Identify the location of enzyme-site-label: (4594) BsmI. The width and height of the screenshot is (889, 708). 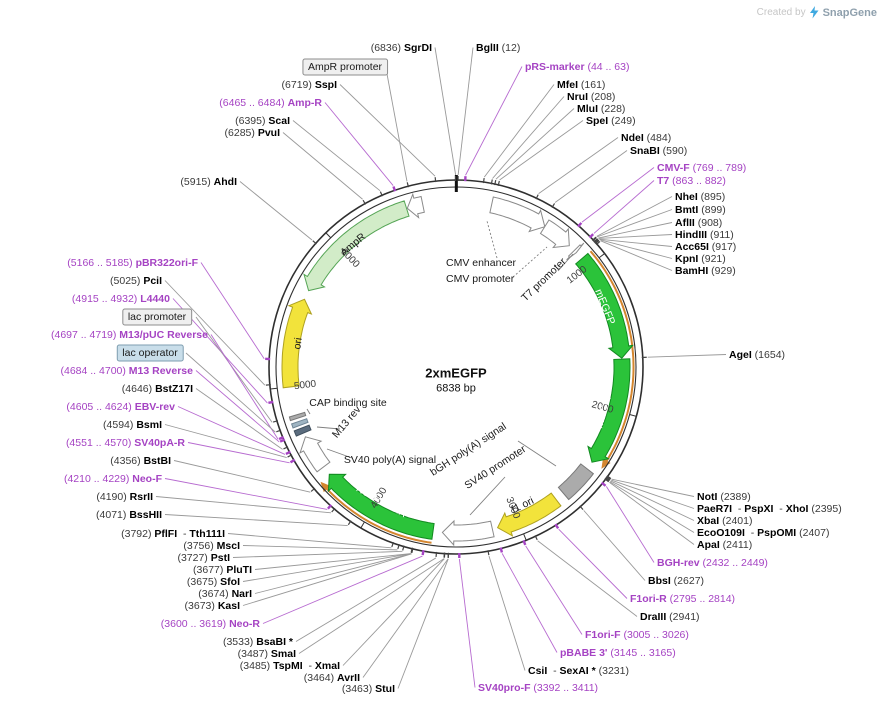
(132, 425).